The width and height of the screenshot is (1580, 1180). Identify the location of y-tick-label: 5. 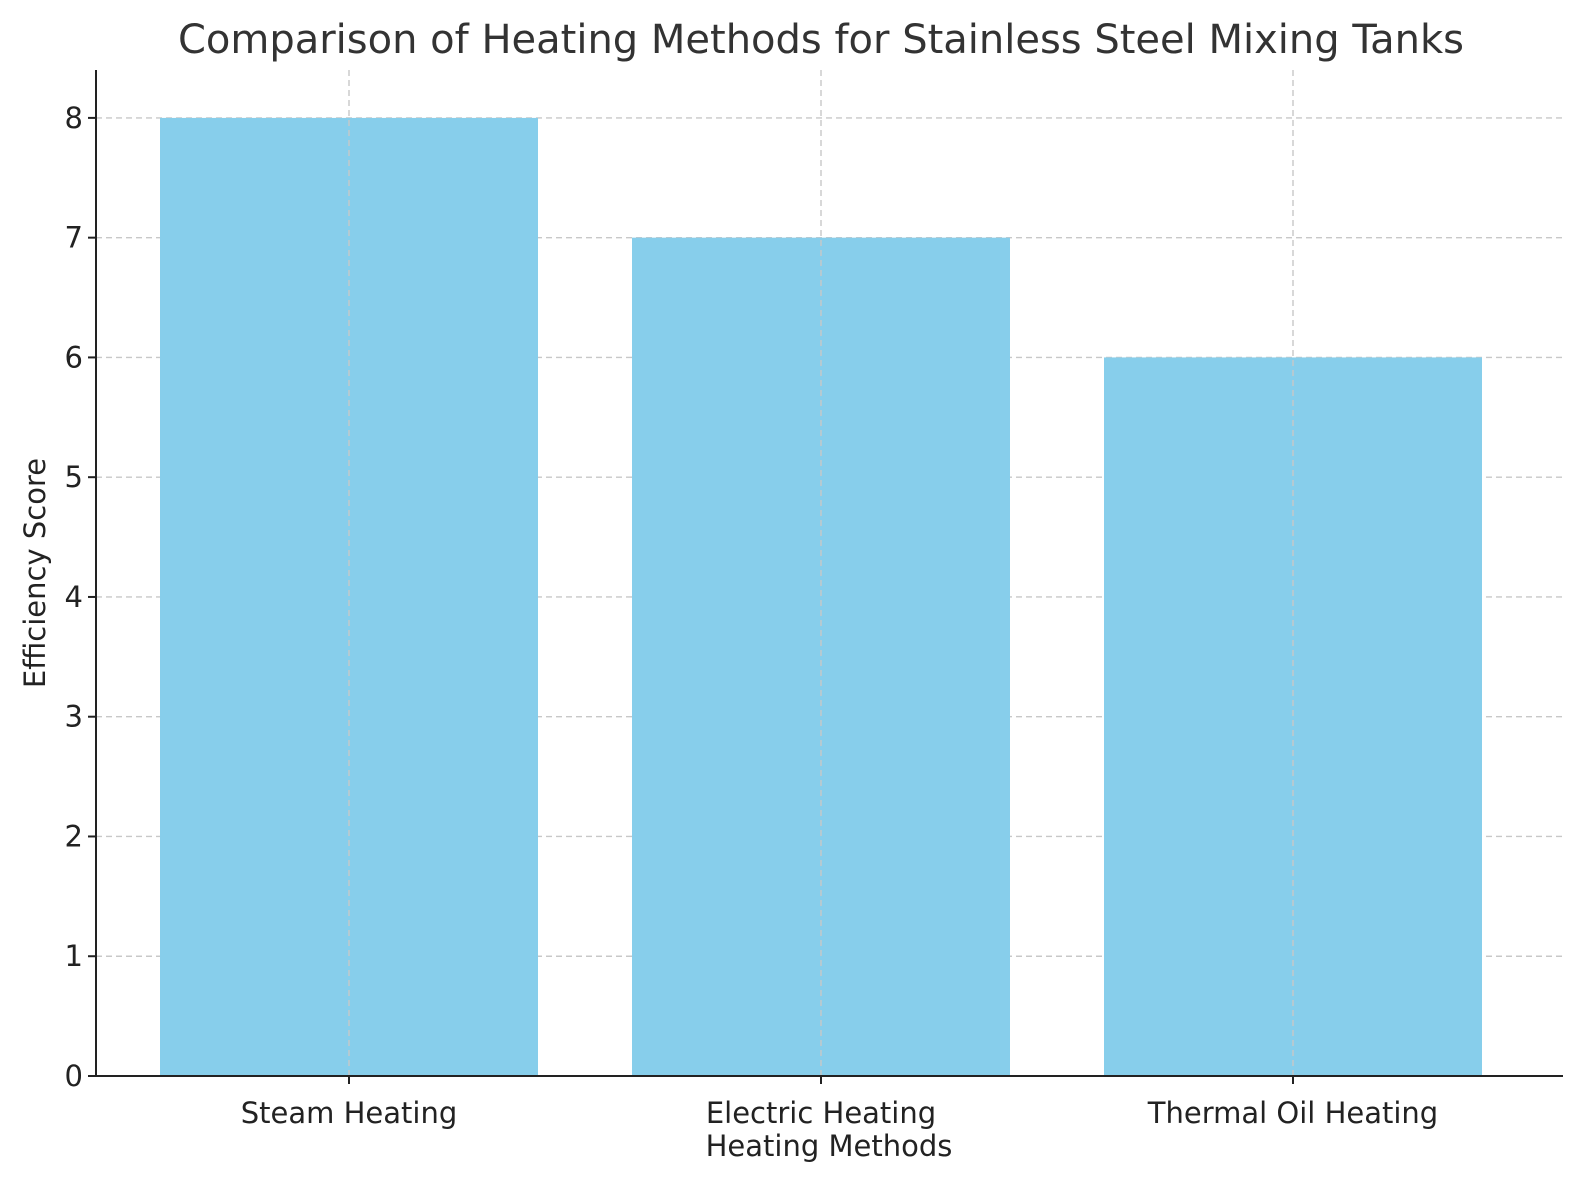
(74, 477).